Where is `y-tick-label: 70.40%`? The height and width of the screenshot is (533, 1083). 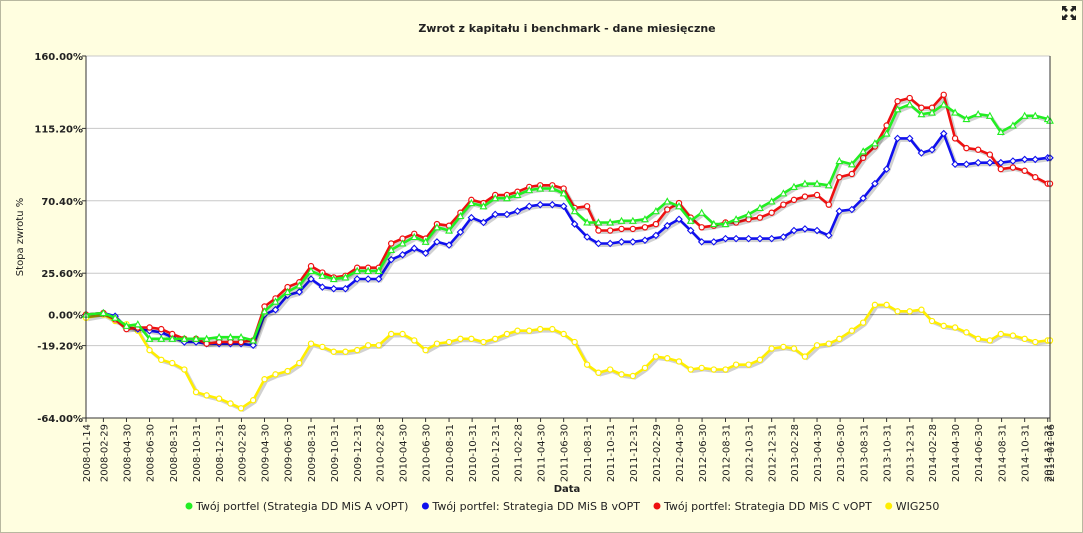 y-tick-label: 70.40% is located at coordinates (62, 202).